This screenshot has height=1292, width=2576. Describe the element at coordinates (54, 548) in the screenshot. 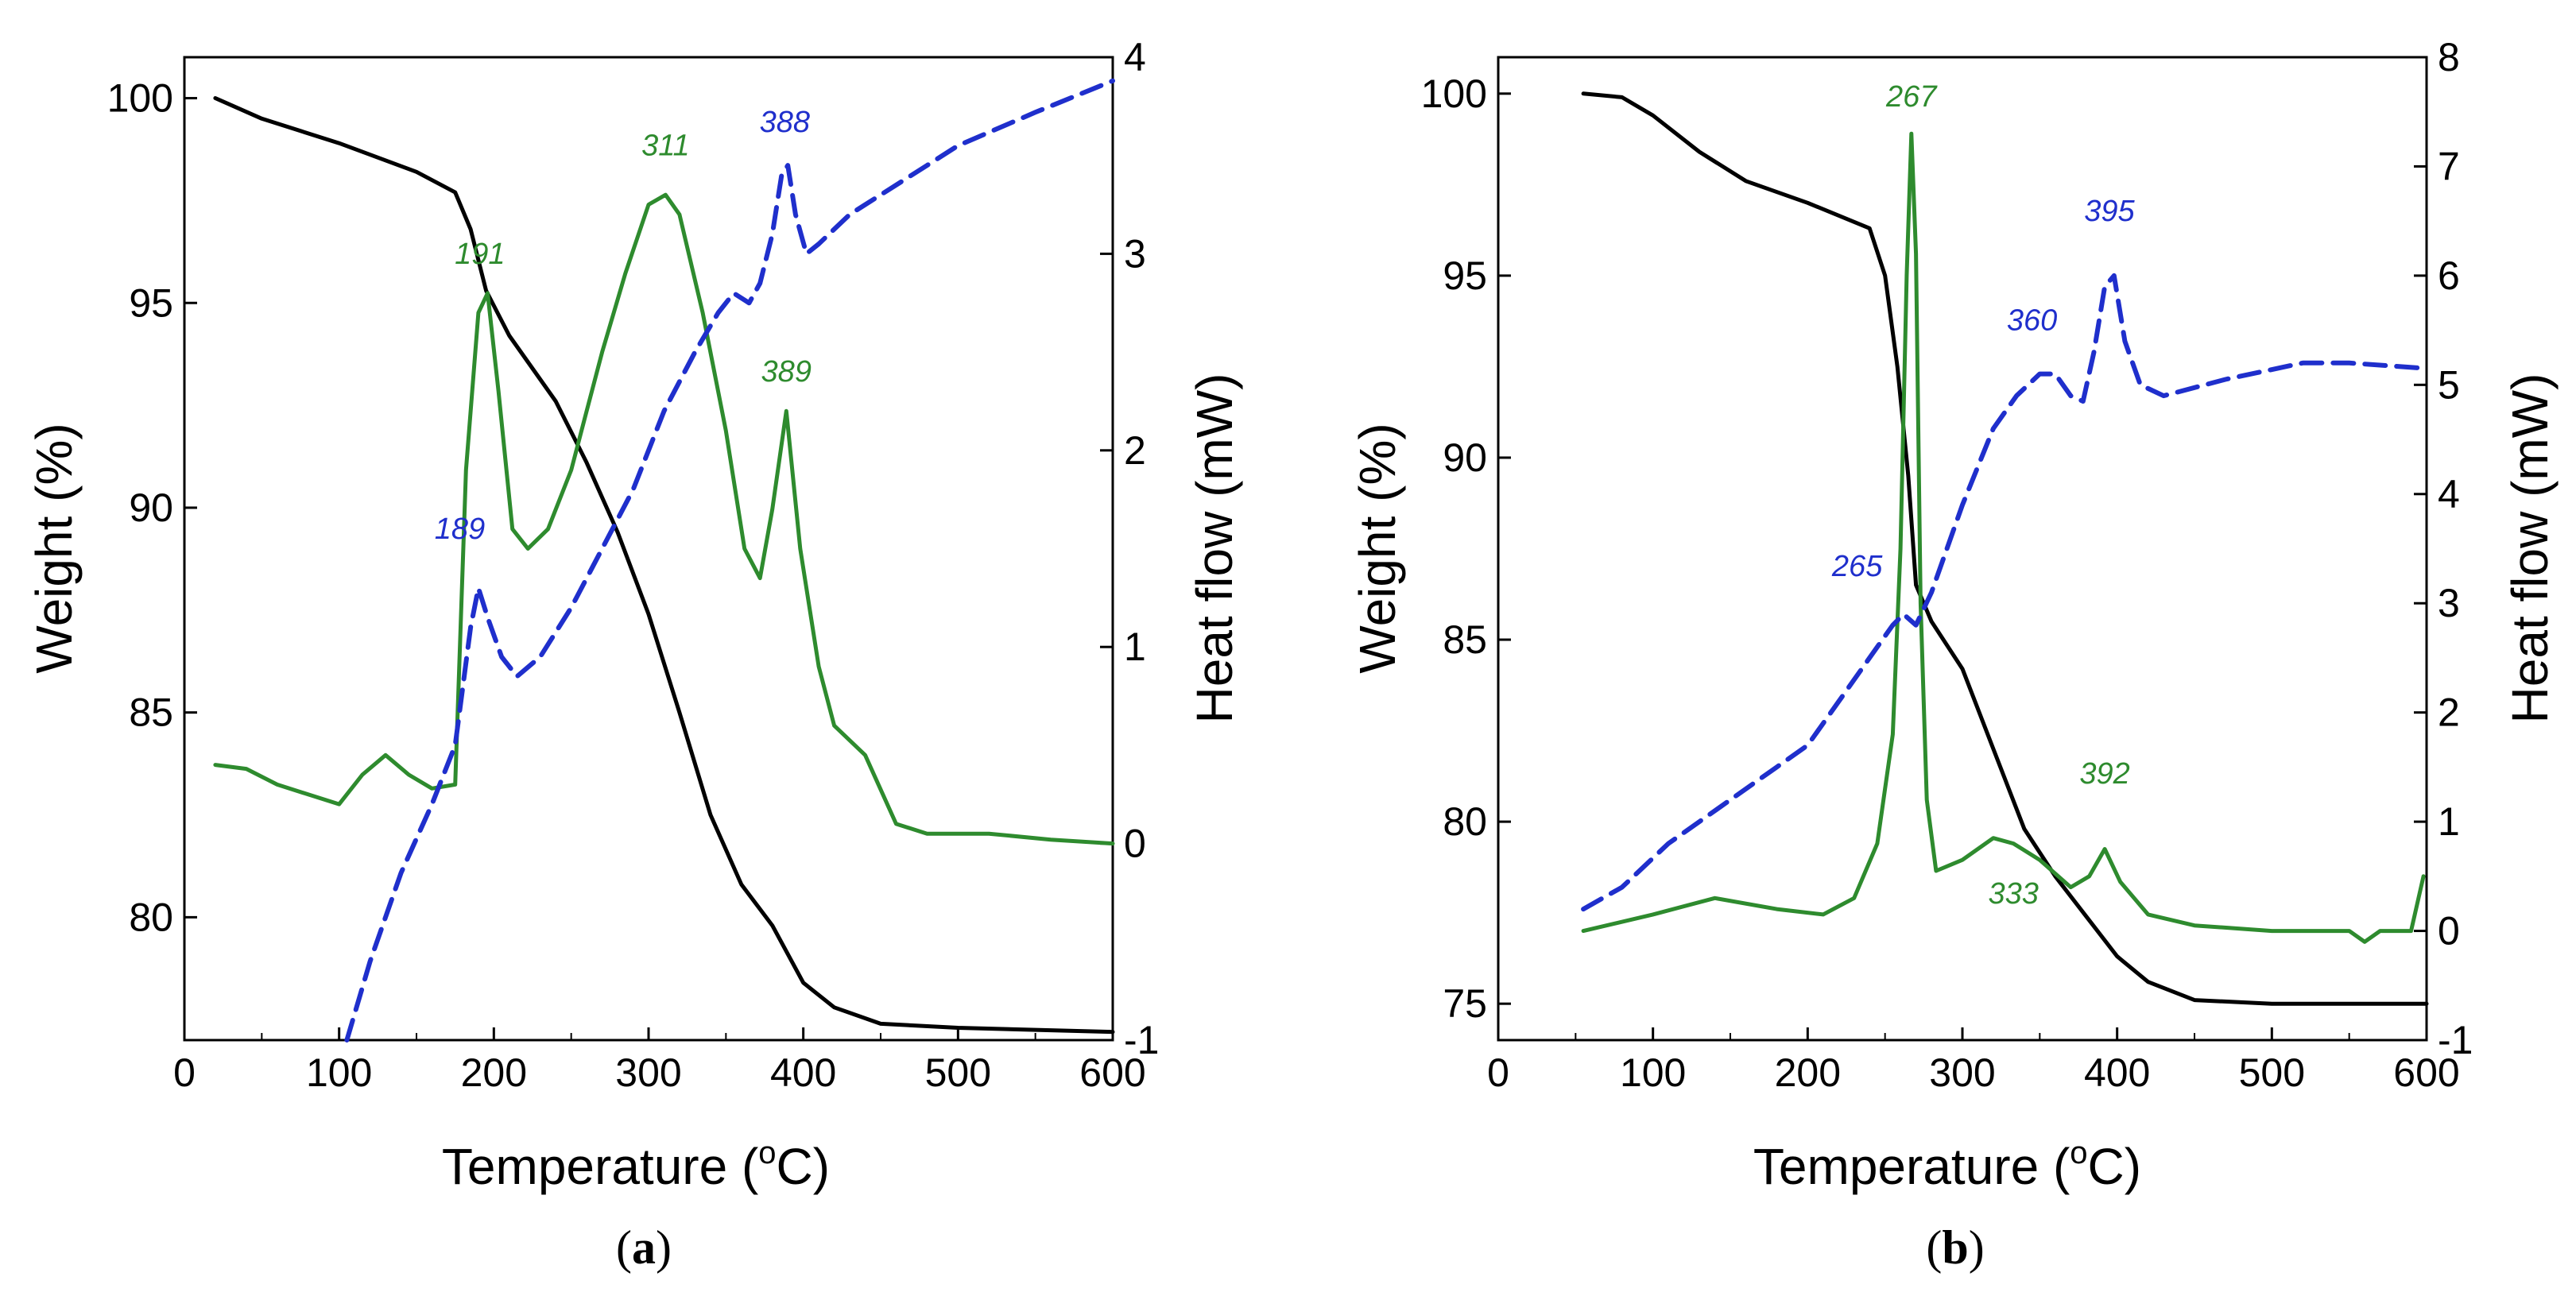

I see `panel-a-ylabel-left: Weight (%)` at that location.